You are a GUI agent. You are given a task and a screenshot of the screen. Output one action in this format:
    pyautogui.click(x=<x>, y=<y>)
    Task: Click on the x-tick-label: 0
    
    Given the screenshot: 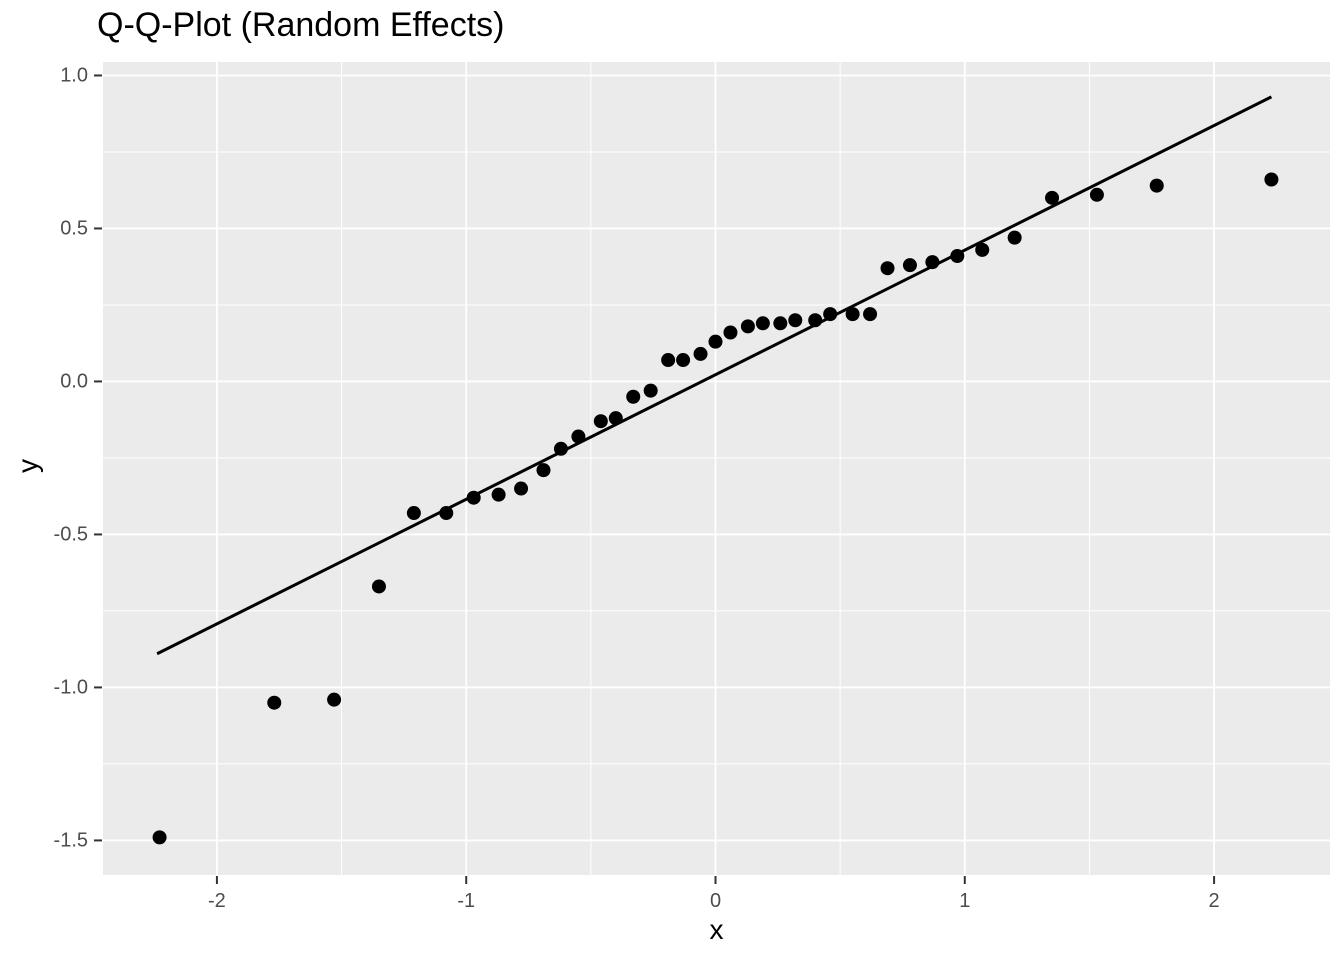 What is the action you would take?
    pyautogui.click(x=715, y=901)
    